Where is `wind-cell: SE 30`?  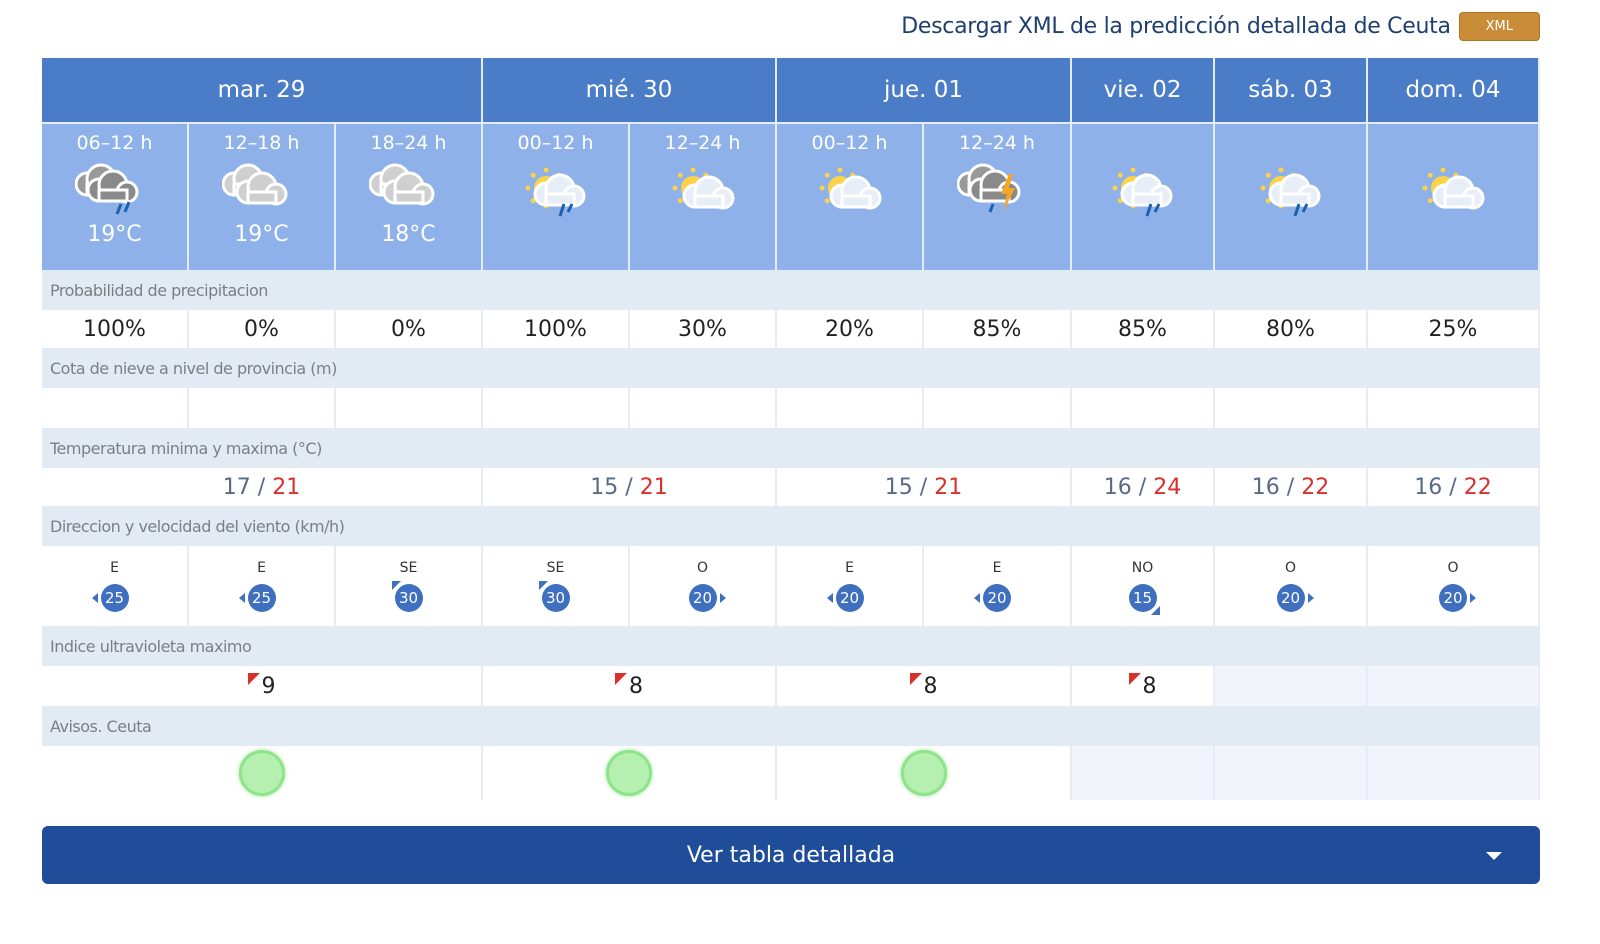
wind-cell: SE 30 is located at coordinates (409, 586).